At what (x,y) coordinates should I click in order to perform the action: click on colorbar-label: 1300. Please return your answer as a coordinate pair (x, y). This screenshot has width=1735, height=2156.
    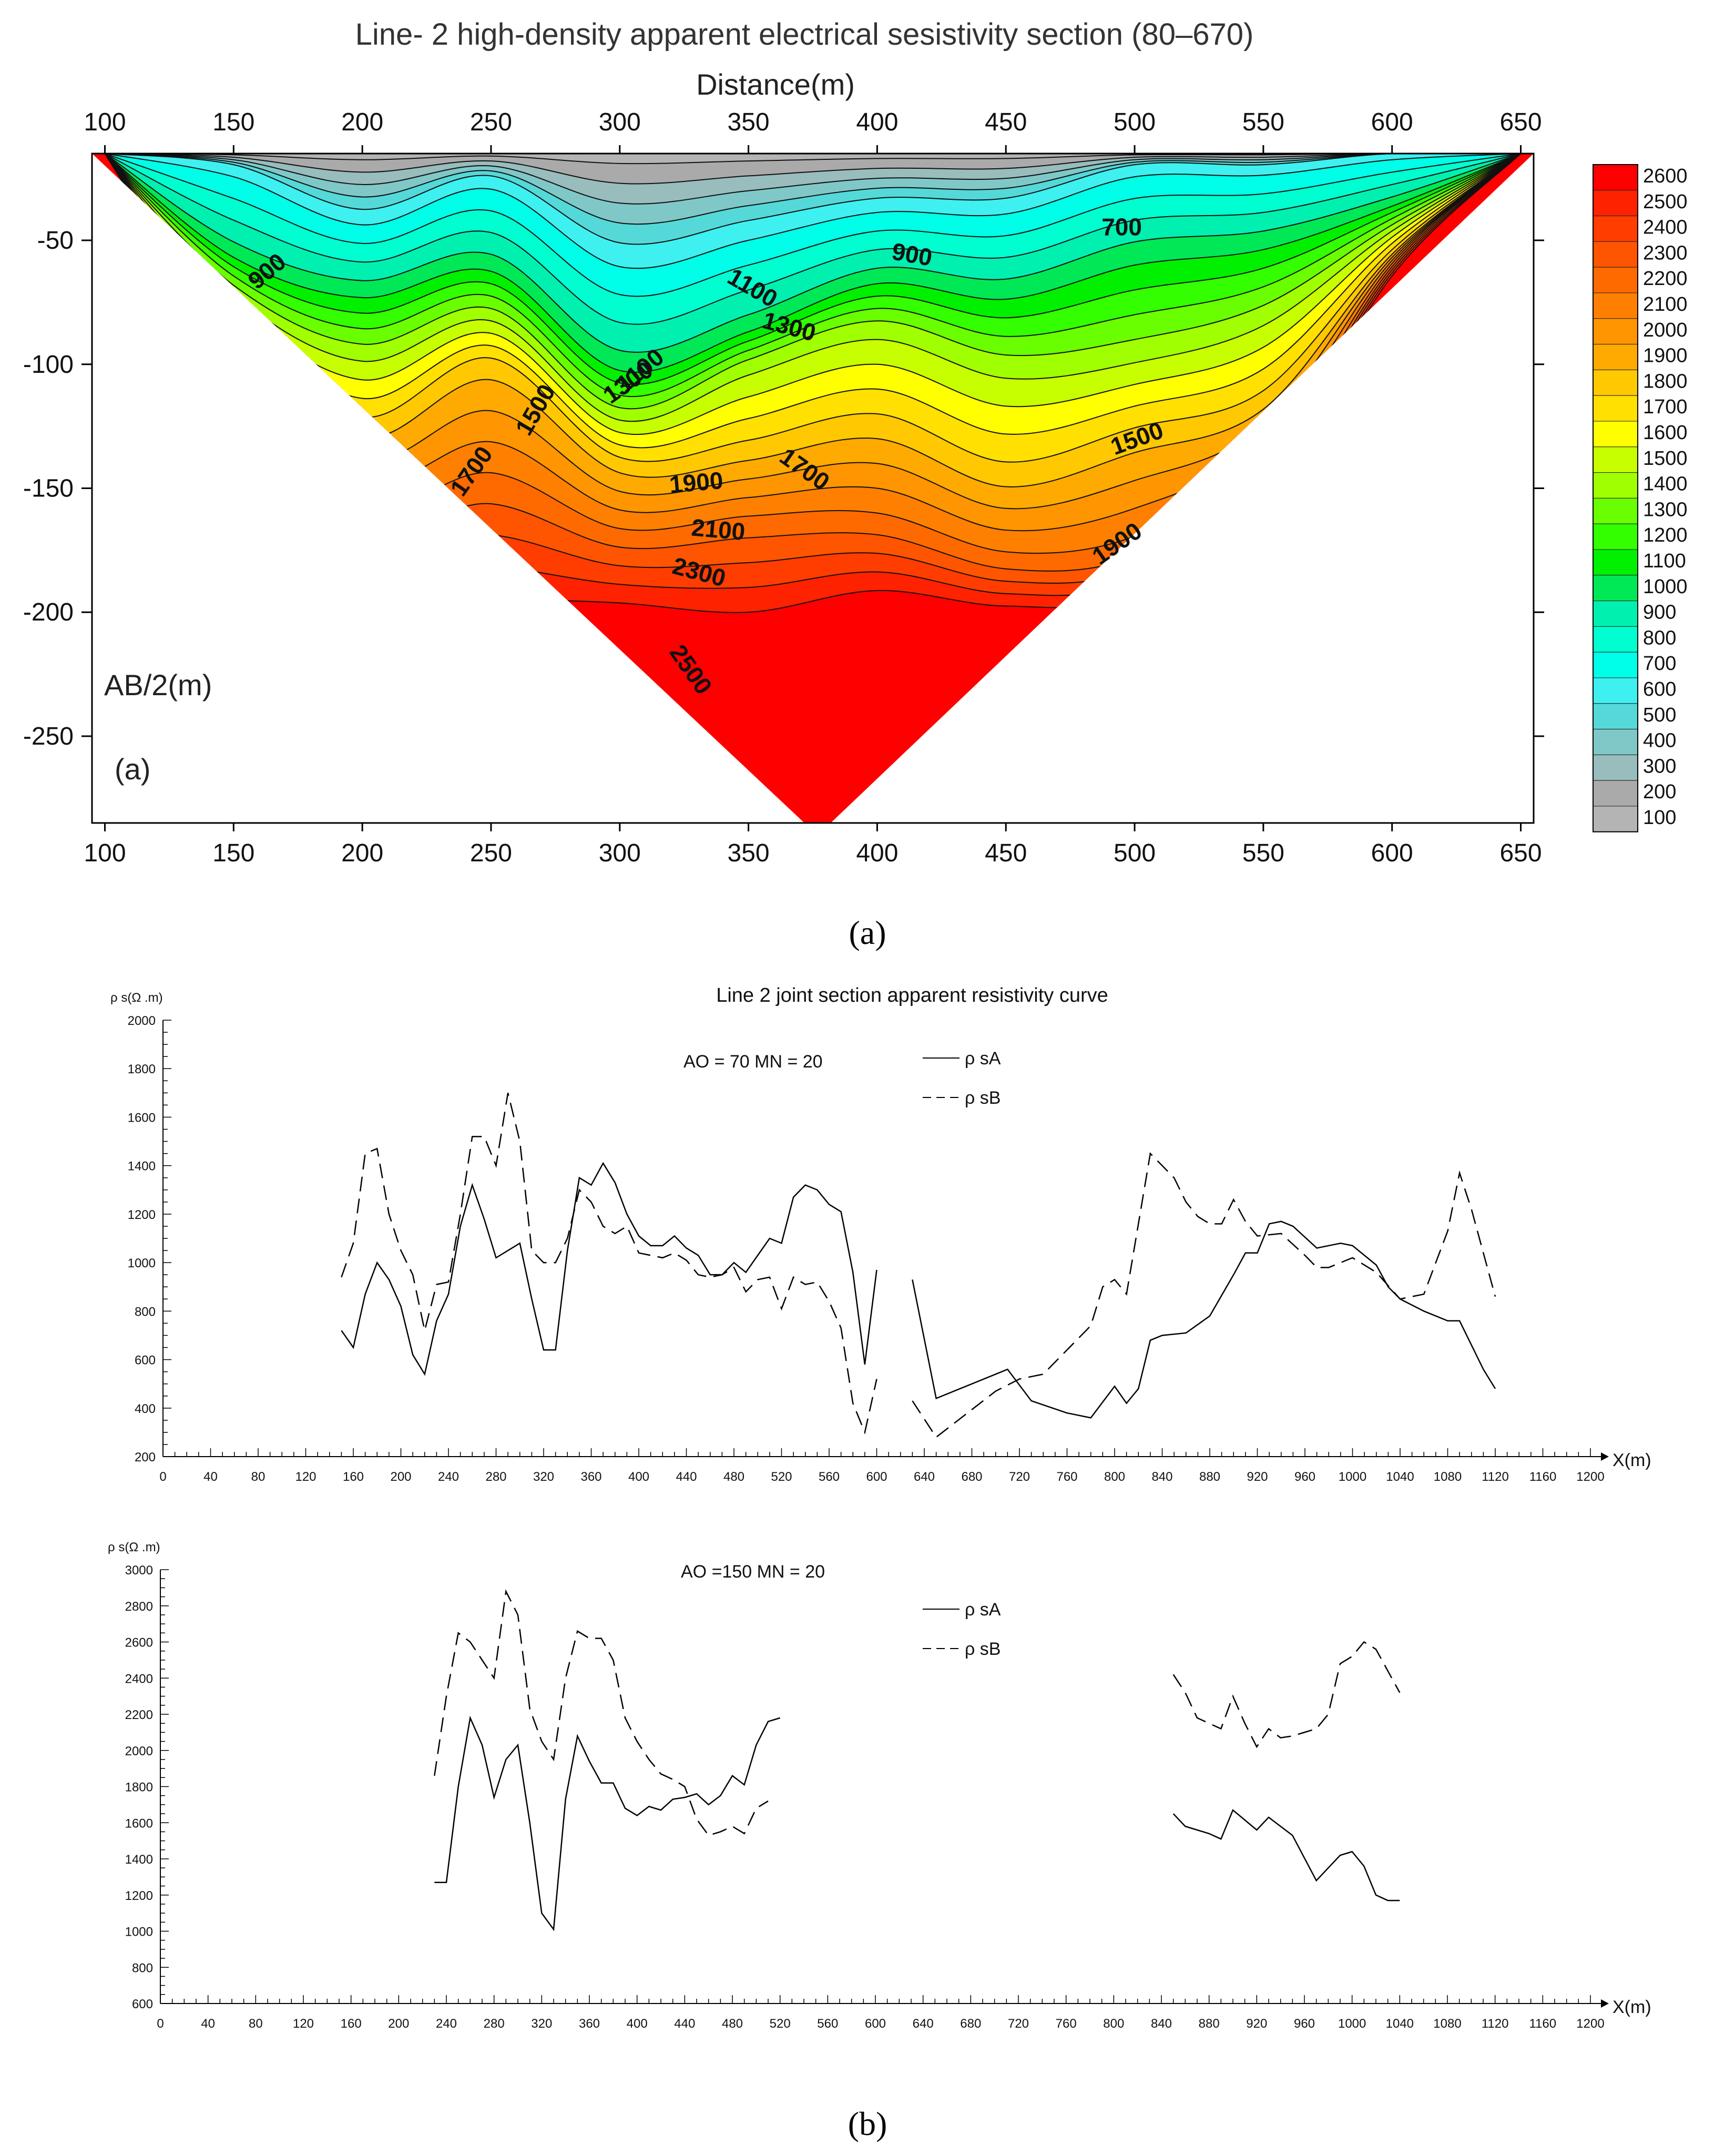
    Looking at the image, I should click on (1666, 510).